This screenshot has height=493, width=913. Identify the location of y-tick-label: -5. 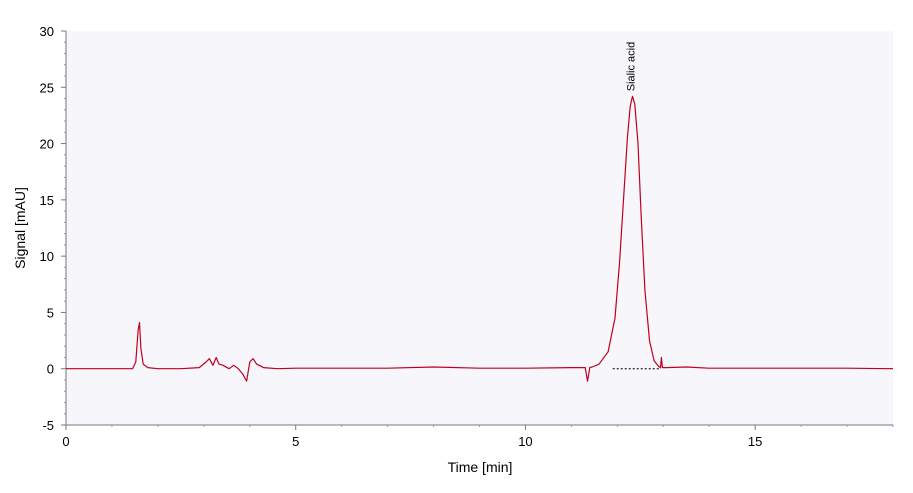
(48, 425).